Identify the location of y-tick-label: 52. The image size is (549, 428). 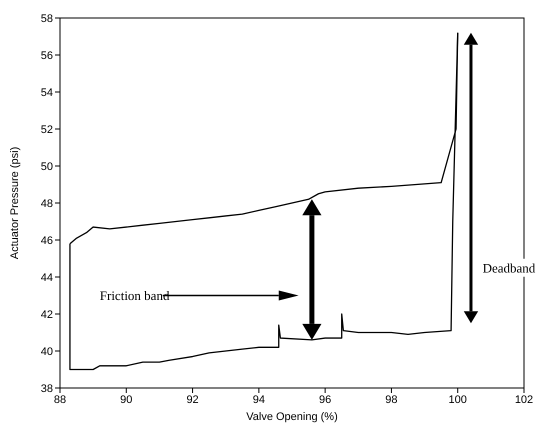
(46, 130).